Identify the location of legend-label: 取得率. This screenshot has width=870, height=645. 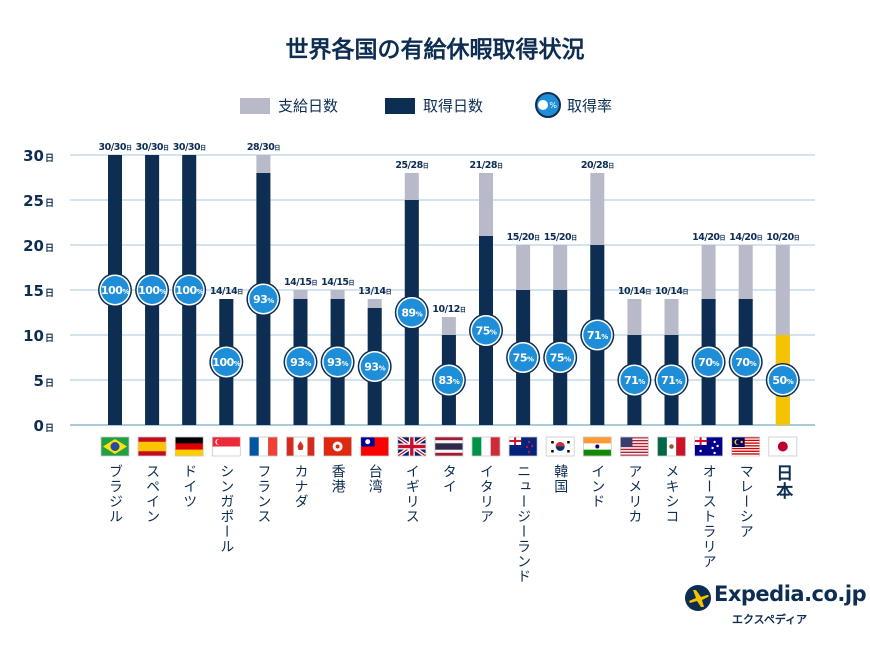
(590, 105).